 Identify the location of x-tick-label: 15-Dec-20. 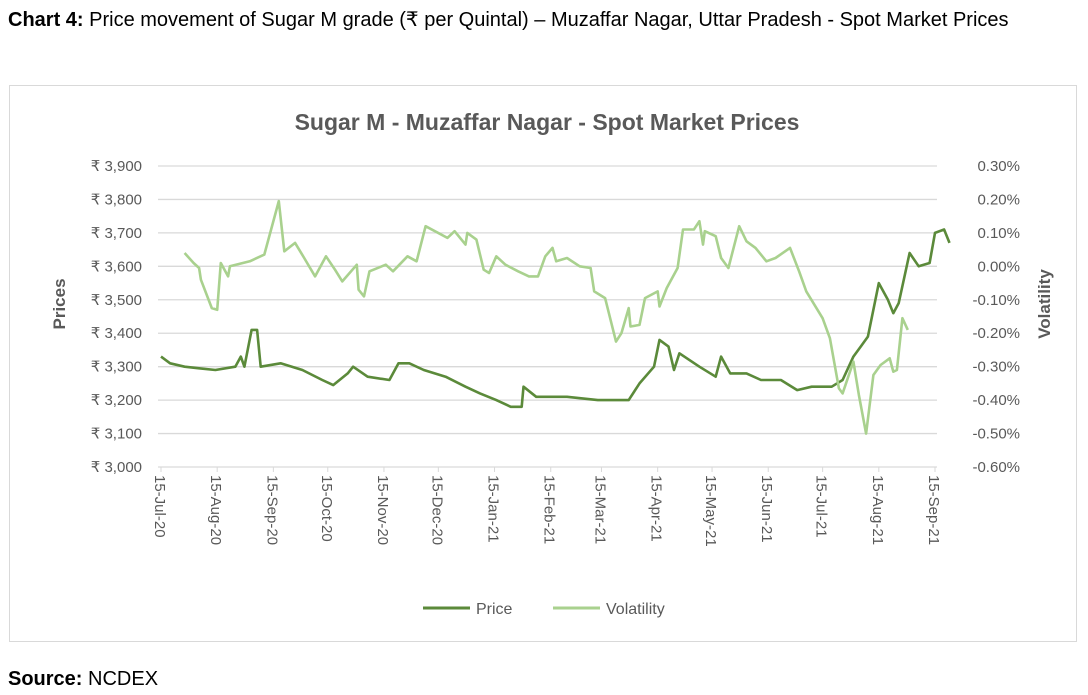
(436, 510).